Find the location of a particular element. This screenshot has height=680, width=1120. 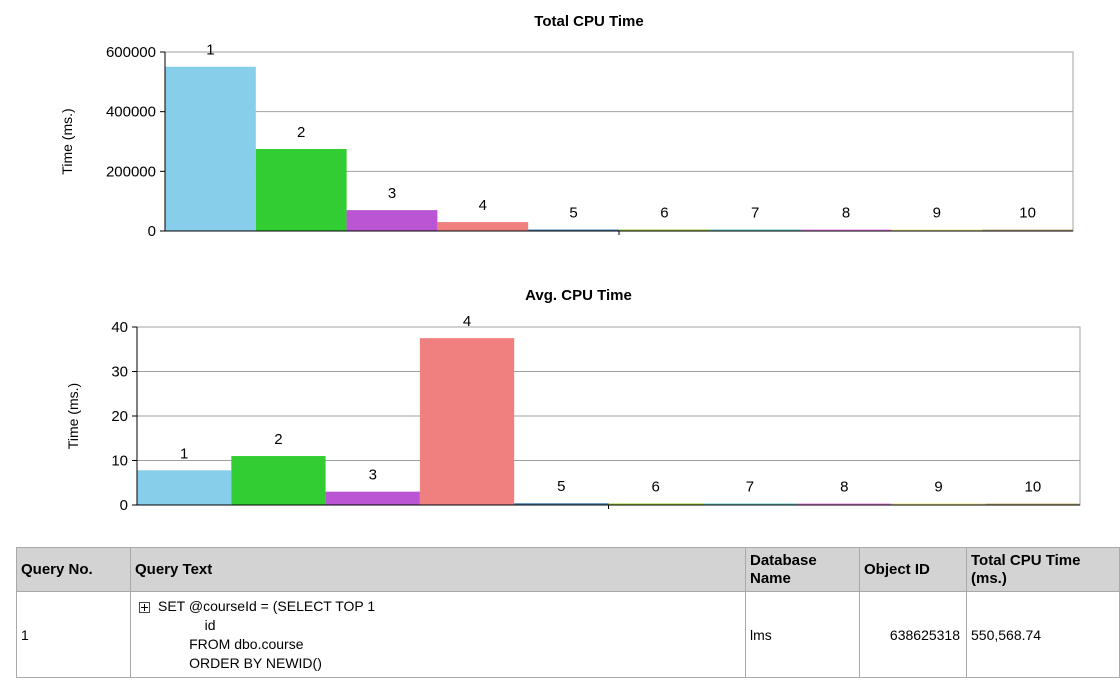

y-tick-label: 10 is located at coordinates (119, 461).